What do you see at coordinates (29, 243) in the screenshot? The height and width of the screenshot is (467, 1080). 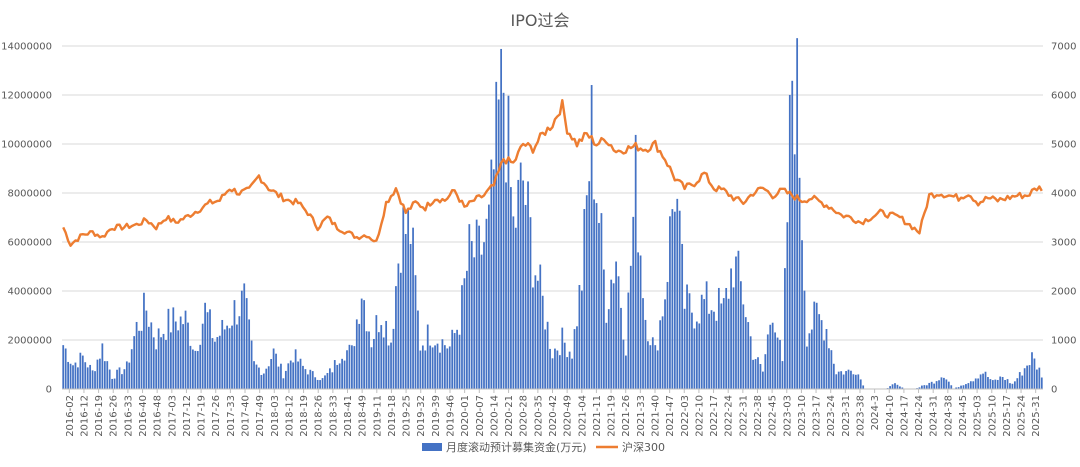 I see `y-left-tick-label: 6000000` at bounding box center [29, 243].